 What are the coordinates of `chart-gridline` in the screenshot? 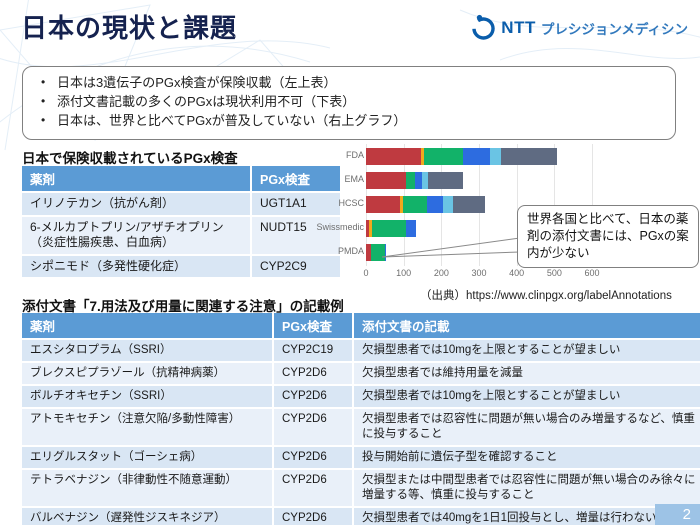 It's located at (517, 205).